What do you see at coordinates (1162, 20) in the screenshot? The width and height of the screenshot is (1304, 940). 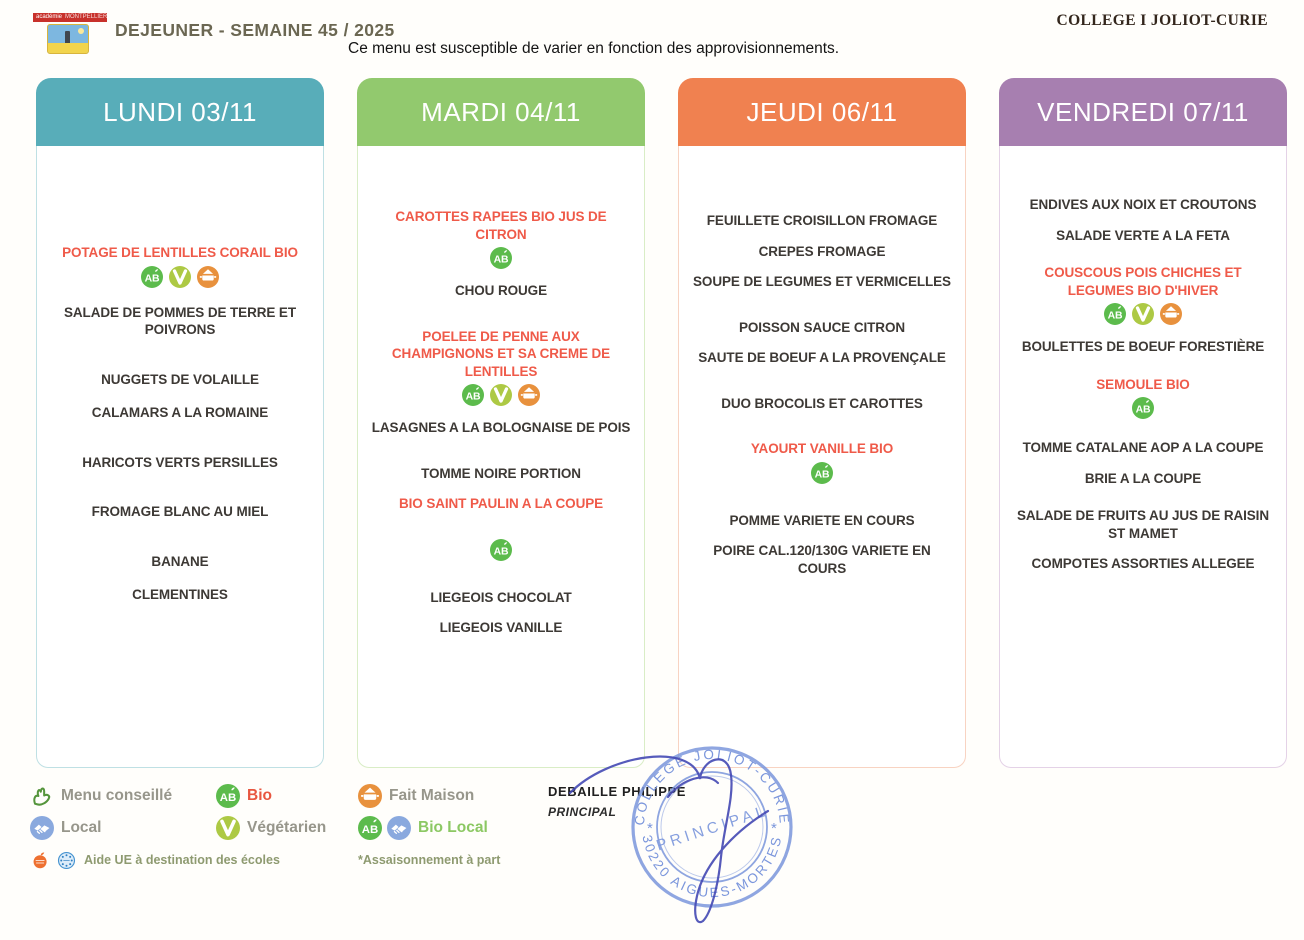 I see `school-name: COLLEGE I JOLIOT-CURIE` at bounding box center [1162, 20].